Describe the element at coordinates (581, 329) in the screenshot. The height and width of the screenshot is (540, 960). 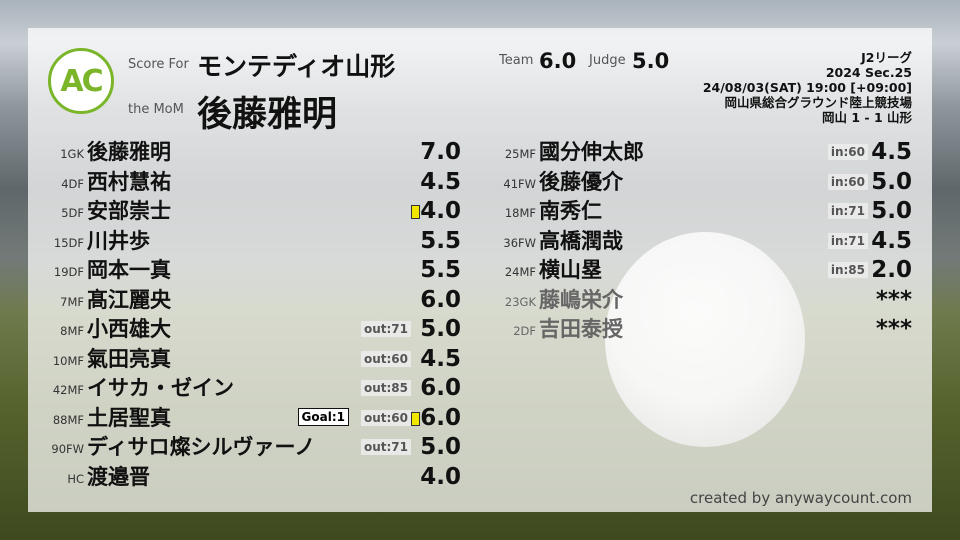
I see `player-name: 吉田泰授` at that location.